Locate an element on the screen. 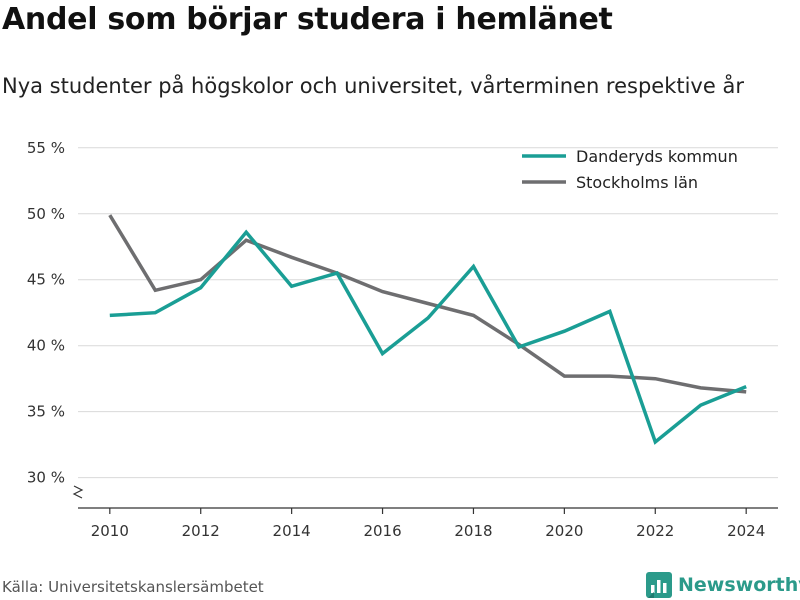 Image resolution: width=800 pixels, height=600 pixels. y-tick-label: 35 % is located at coordinates (46, 412).